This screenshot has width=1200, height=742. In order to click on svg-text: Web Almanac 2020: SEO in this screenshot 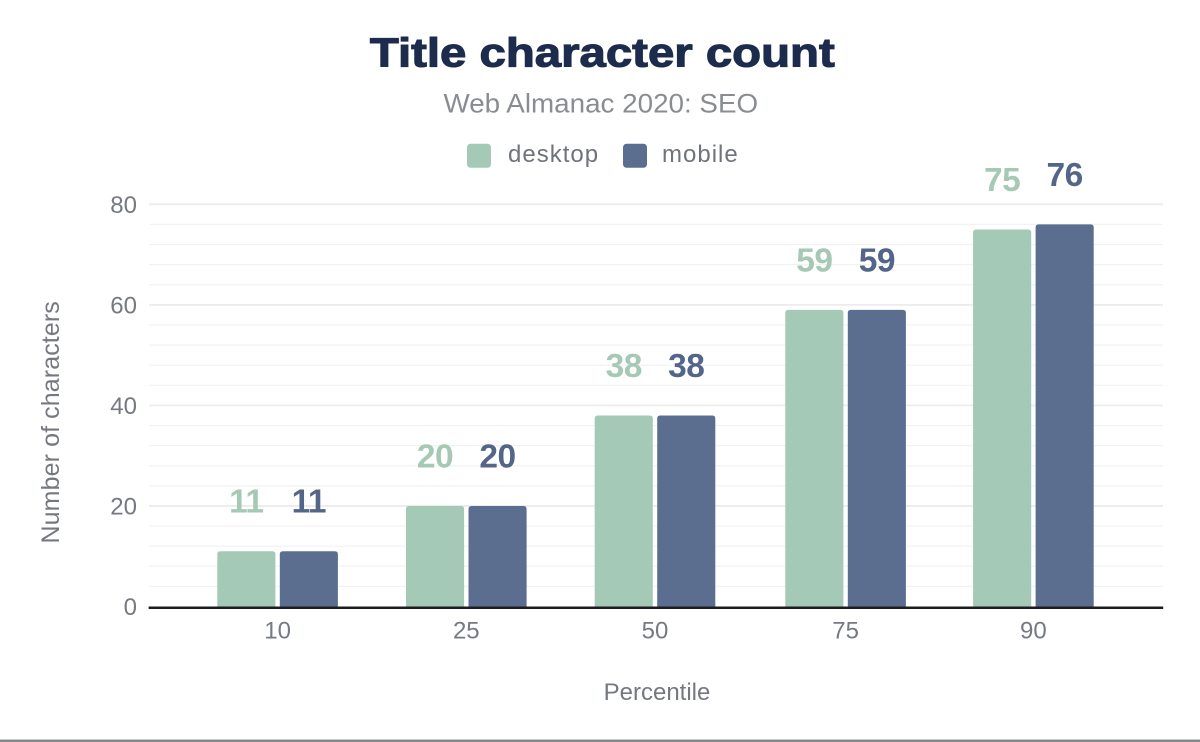, I will do `click(600, 103)`.